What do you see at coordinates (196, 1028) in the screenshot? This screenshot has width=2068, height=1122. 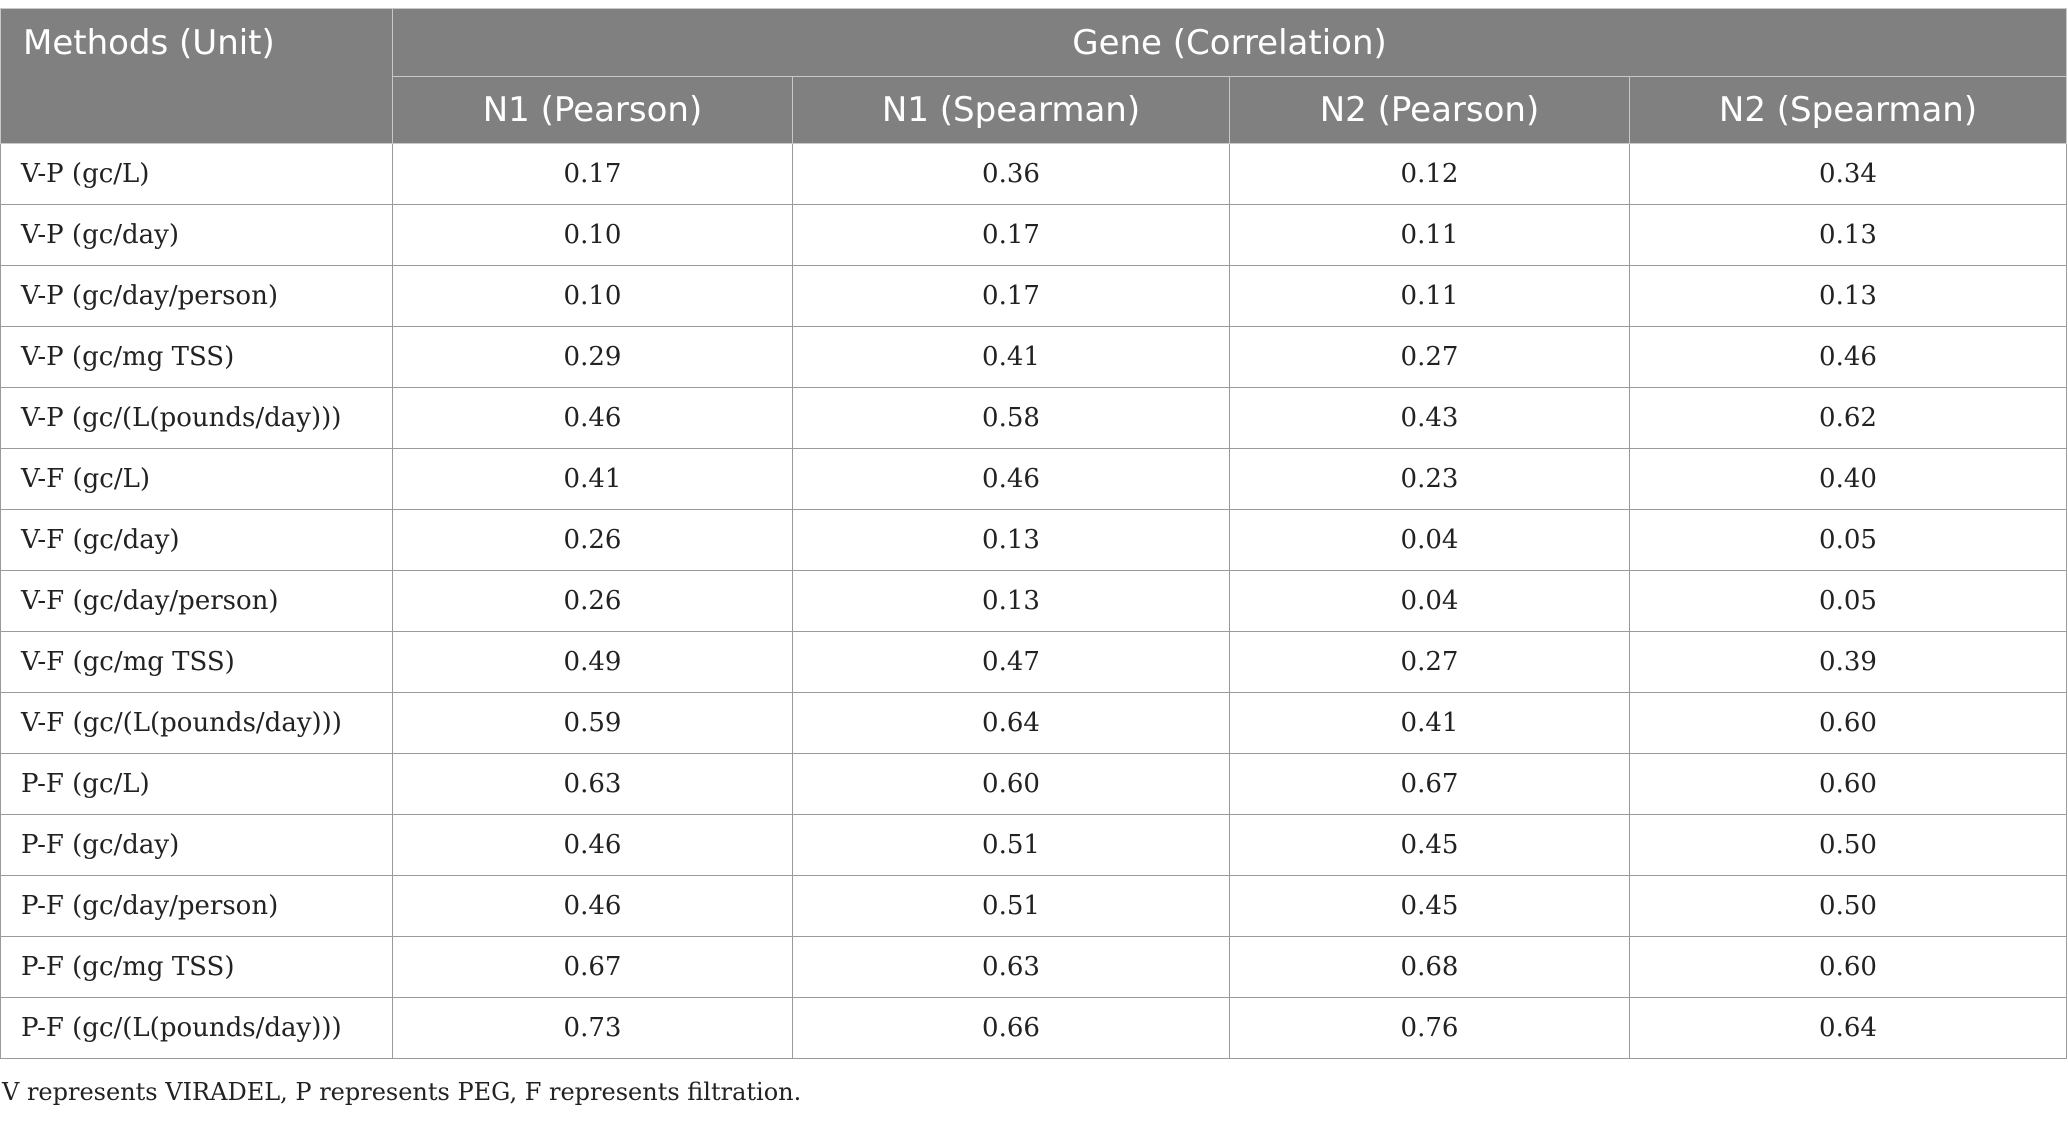 I see `row-label-cell: P-F (gc/(L(pounds/day)))` at bounding box center [196, 1028].